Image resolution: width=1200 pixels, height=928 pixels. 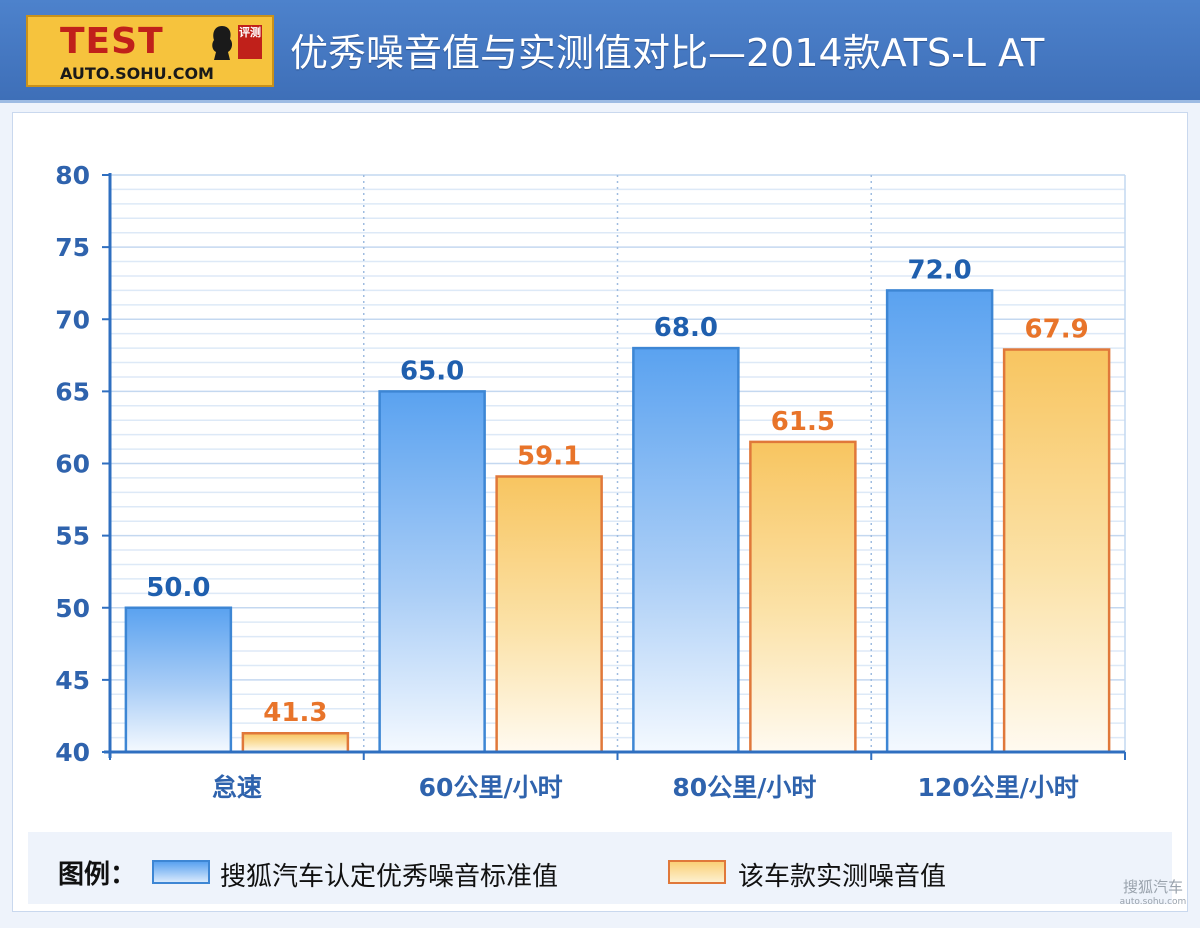 I want to click on legend-item-standard: 搜狐汽车认定优秀噪音标准值, so click(x=389, y=877).